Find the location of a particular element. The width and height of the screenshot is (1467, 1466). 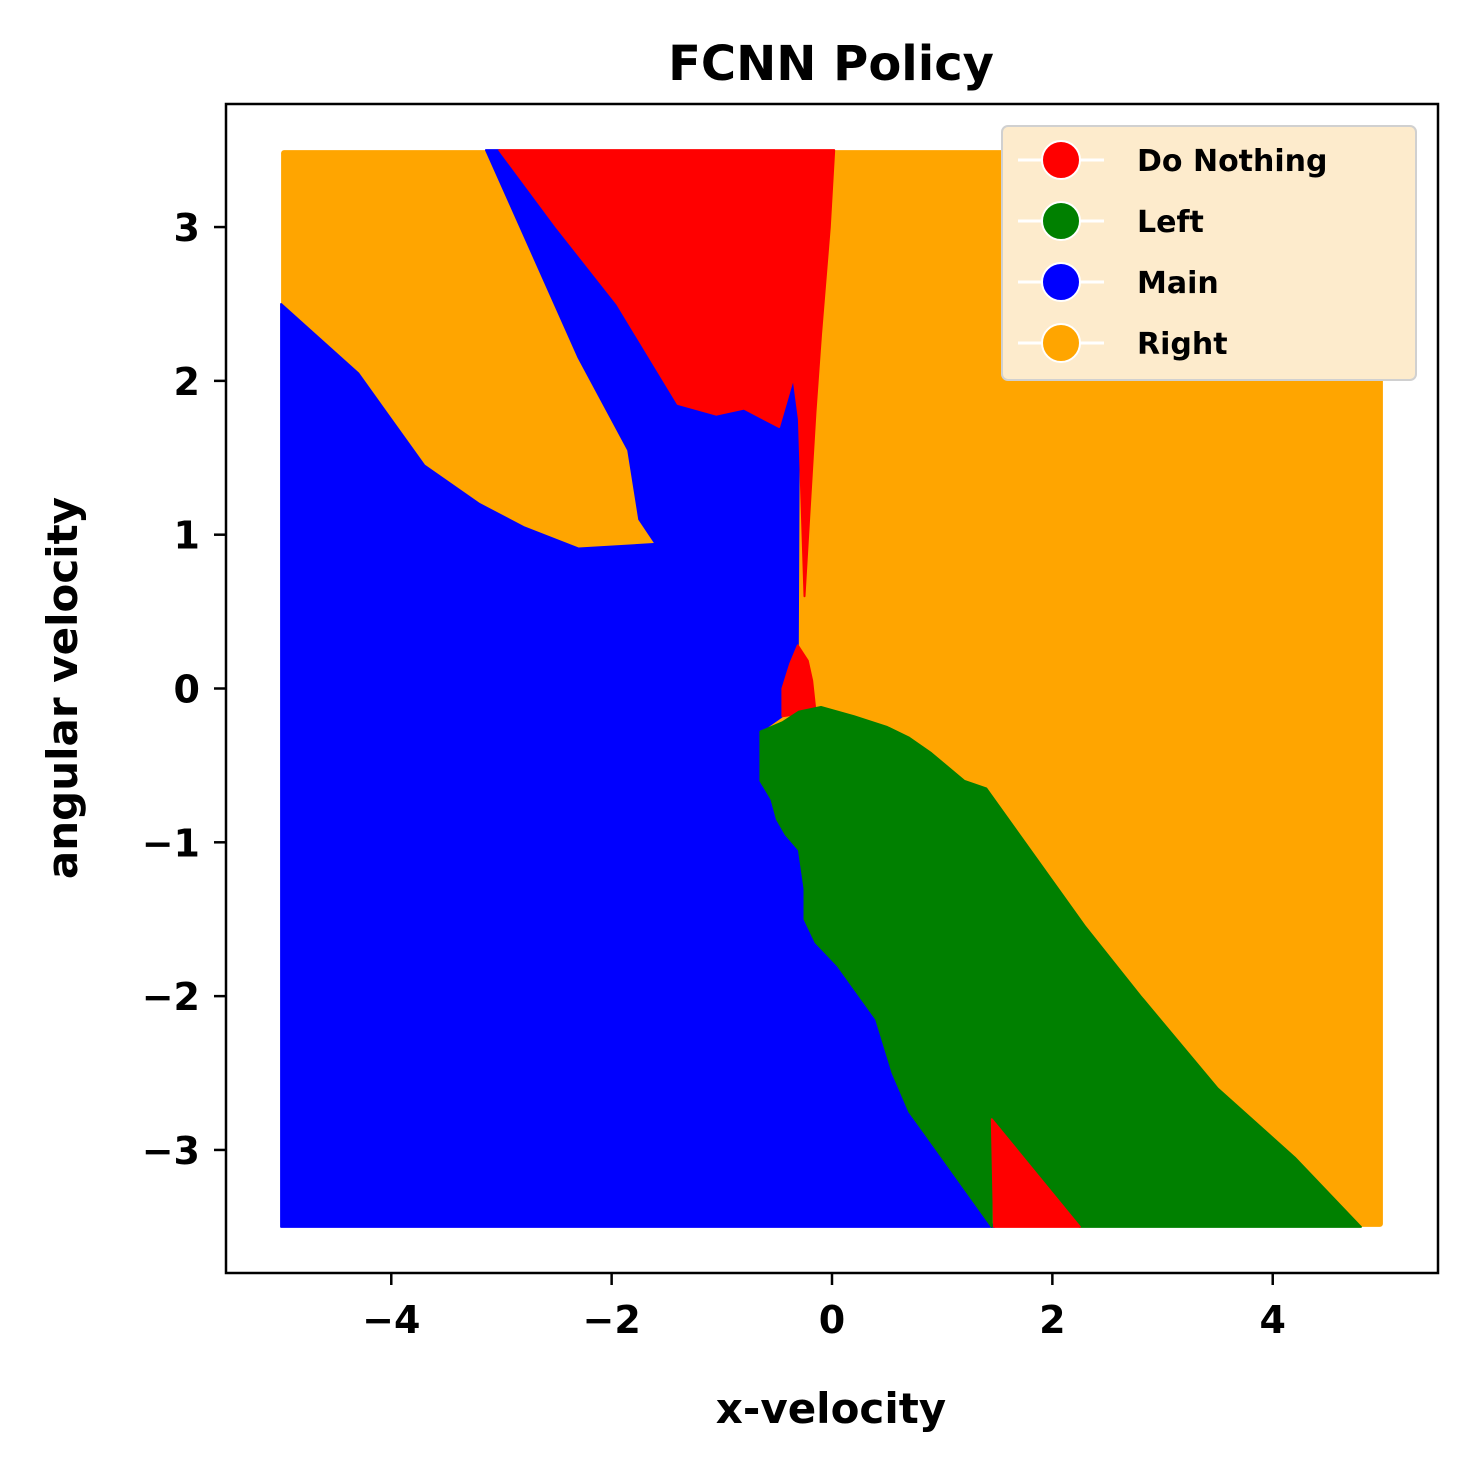

x-axis-ticks: −4 −2 0 2 4 is located at coordinates (824, 1307).